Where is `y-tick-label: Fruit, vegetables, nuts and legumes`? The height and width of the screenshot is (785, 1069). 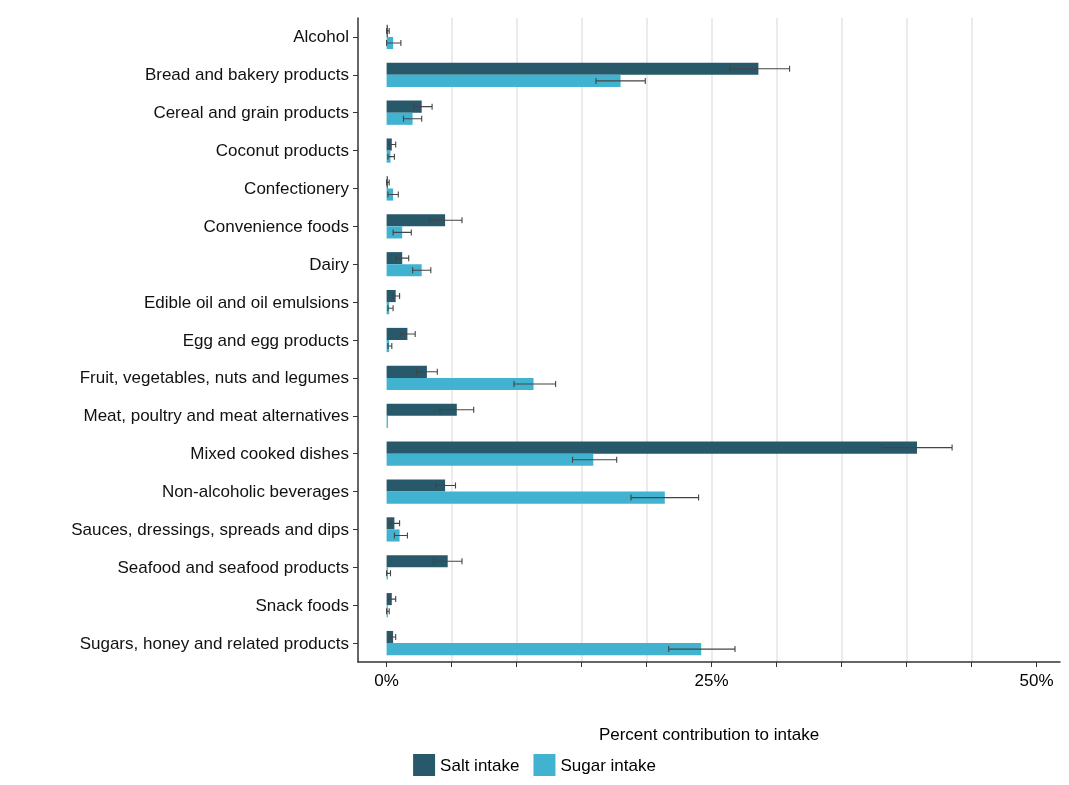 y-tick-label: Fruit, vegetables, nuts and legumes is located at coordinates (214, 378).